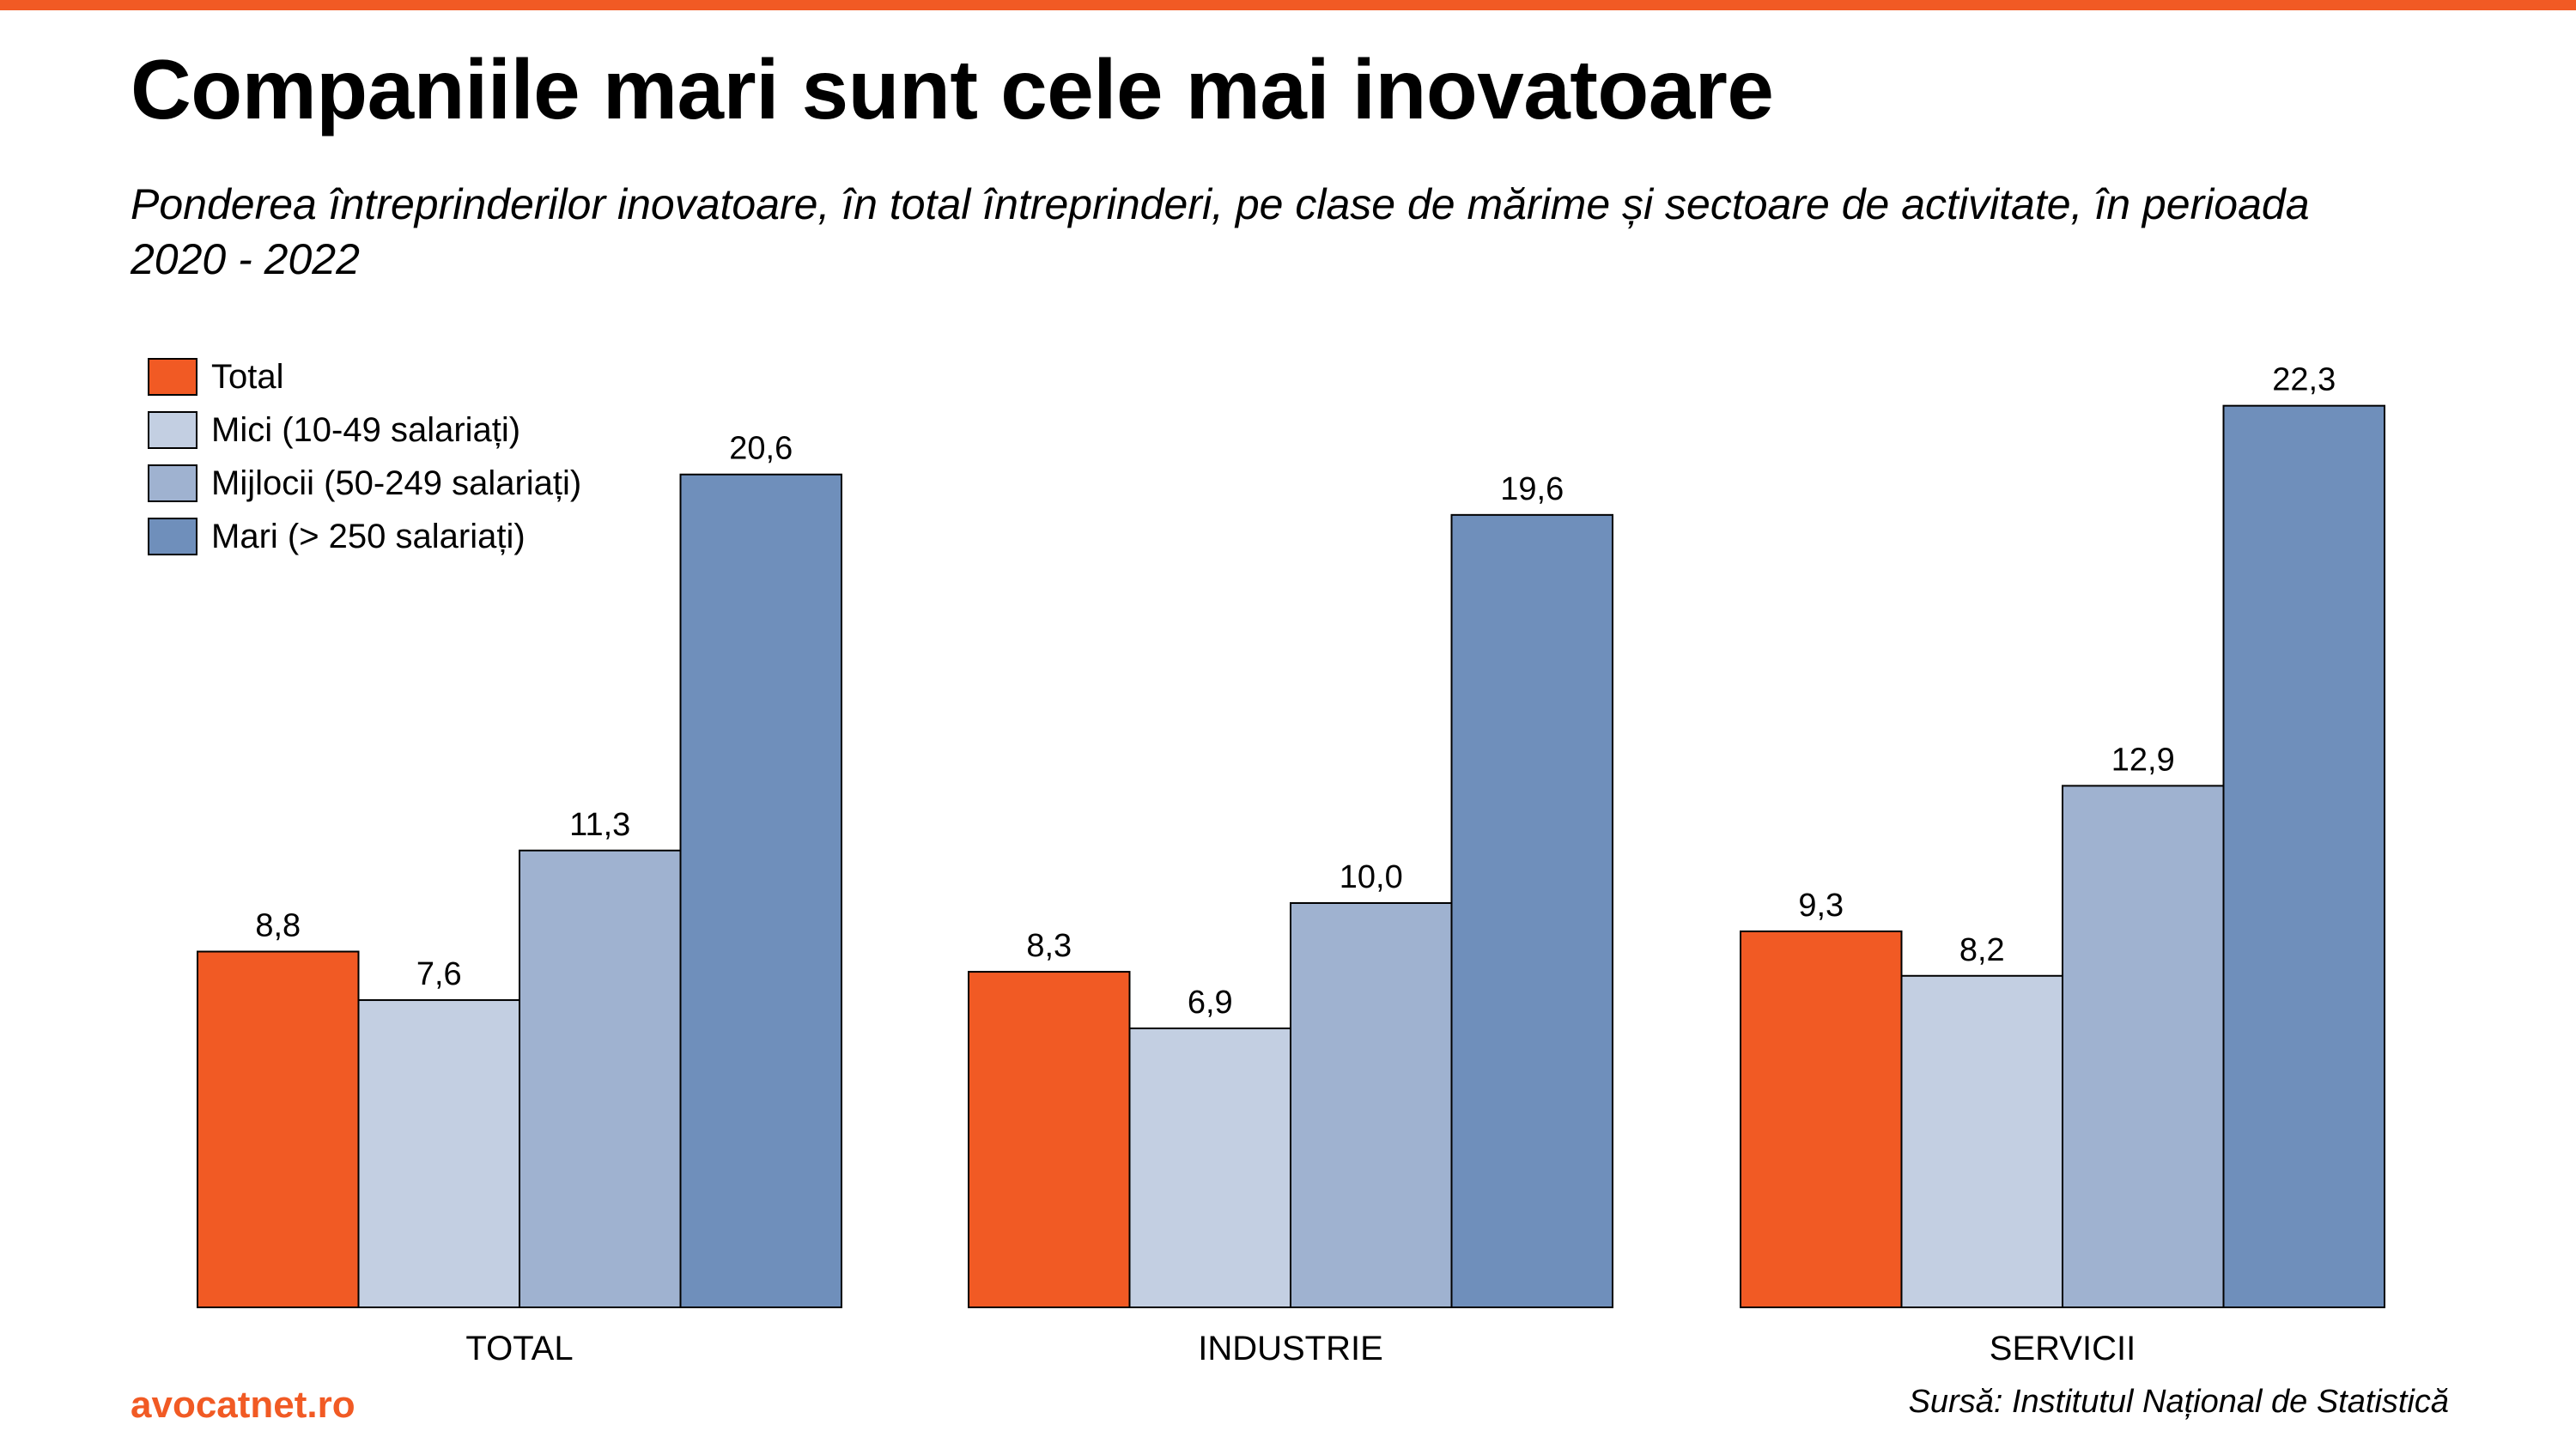  I want to click on data-label-total-mijlocii: 11,3, so click(599, 825).